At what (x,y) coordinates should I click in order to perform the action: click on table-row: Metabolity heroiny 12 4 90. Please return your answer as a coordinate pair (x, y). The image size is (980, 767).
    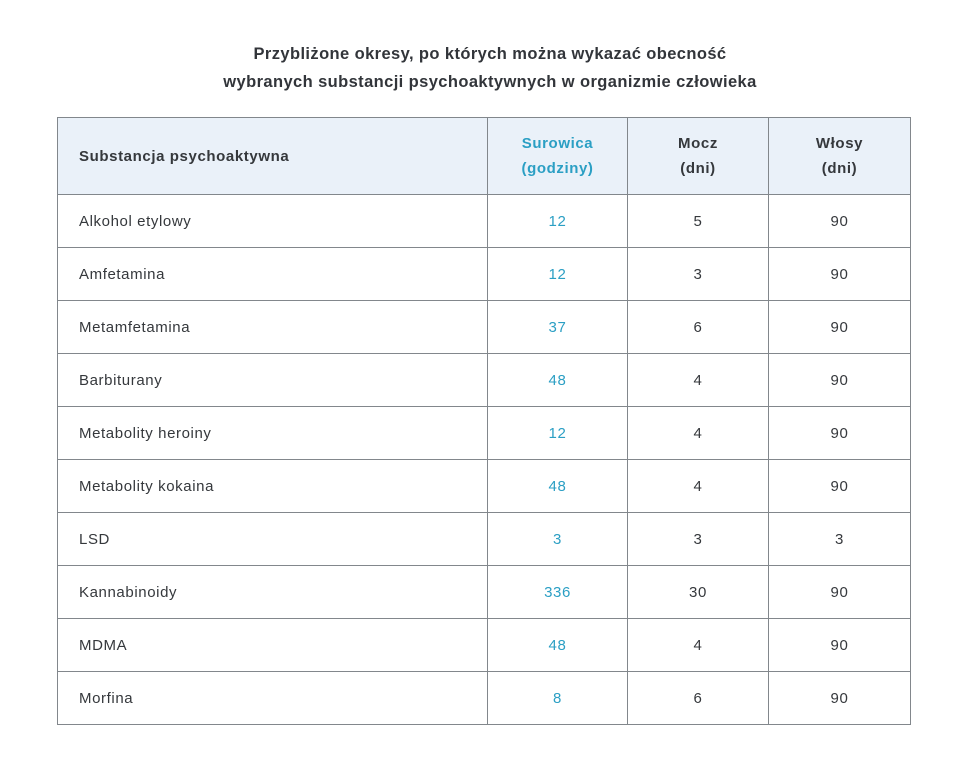
    Looking at the image, I should click on (484, 433).